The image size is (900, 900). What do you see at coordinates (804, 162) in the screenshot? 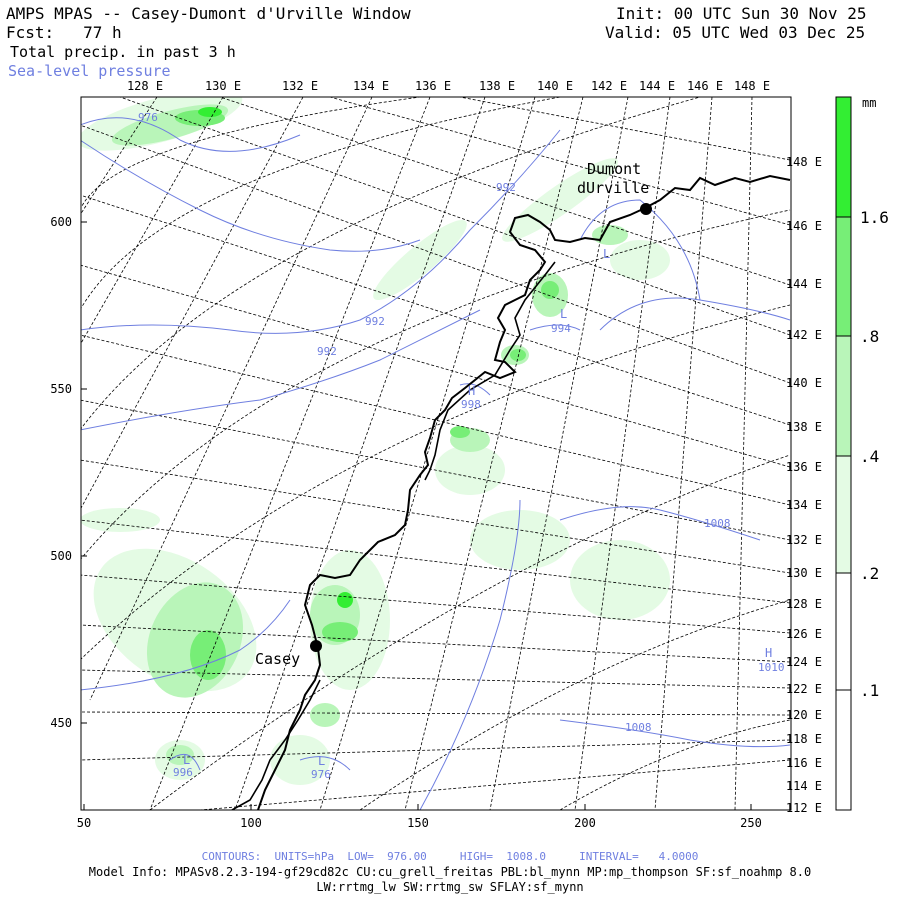
I see `right-lon-label: 148 E` at bounding box center [804, 162].